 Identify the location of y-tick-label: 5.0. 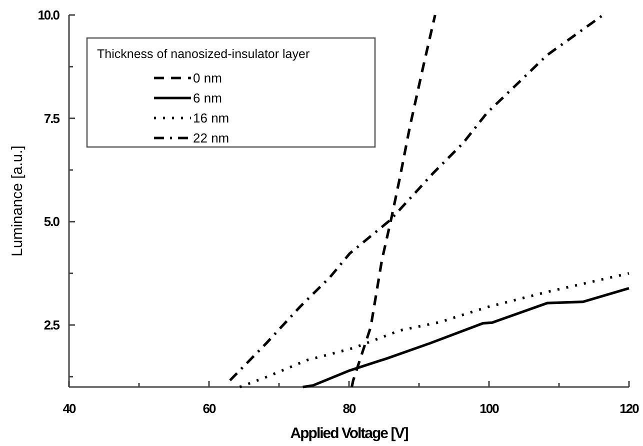
(52, 222).